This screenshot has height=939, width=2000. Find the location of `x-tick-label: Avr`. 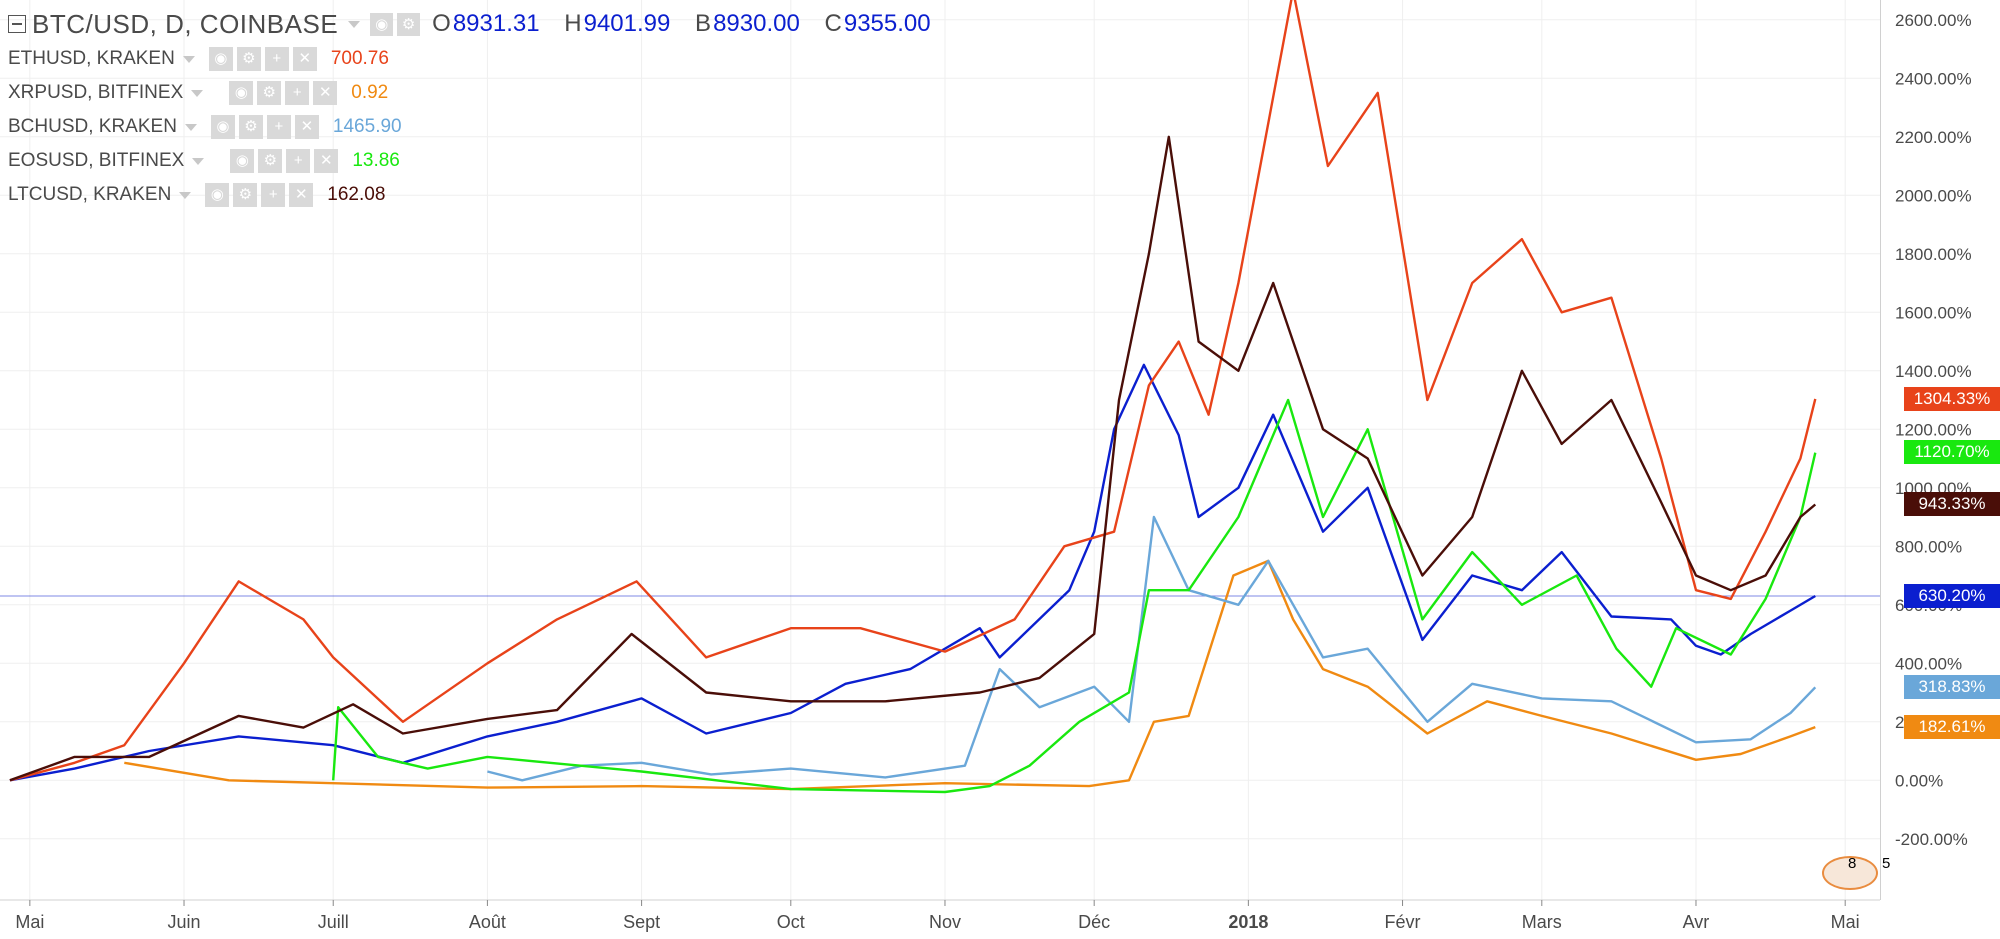

x-tick-label: Avr is located at coordinates (1696, 922).